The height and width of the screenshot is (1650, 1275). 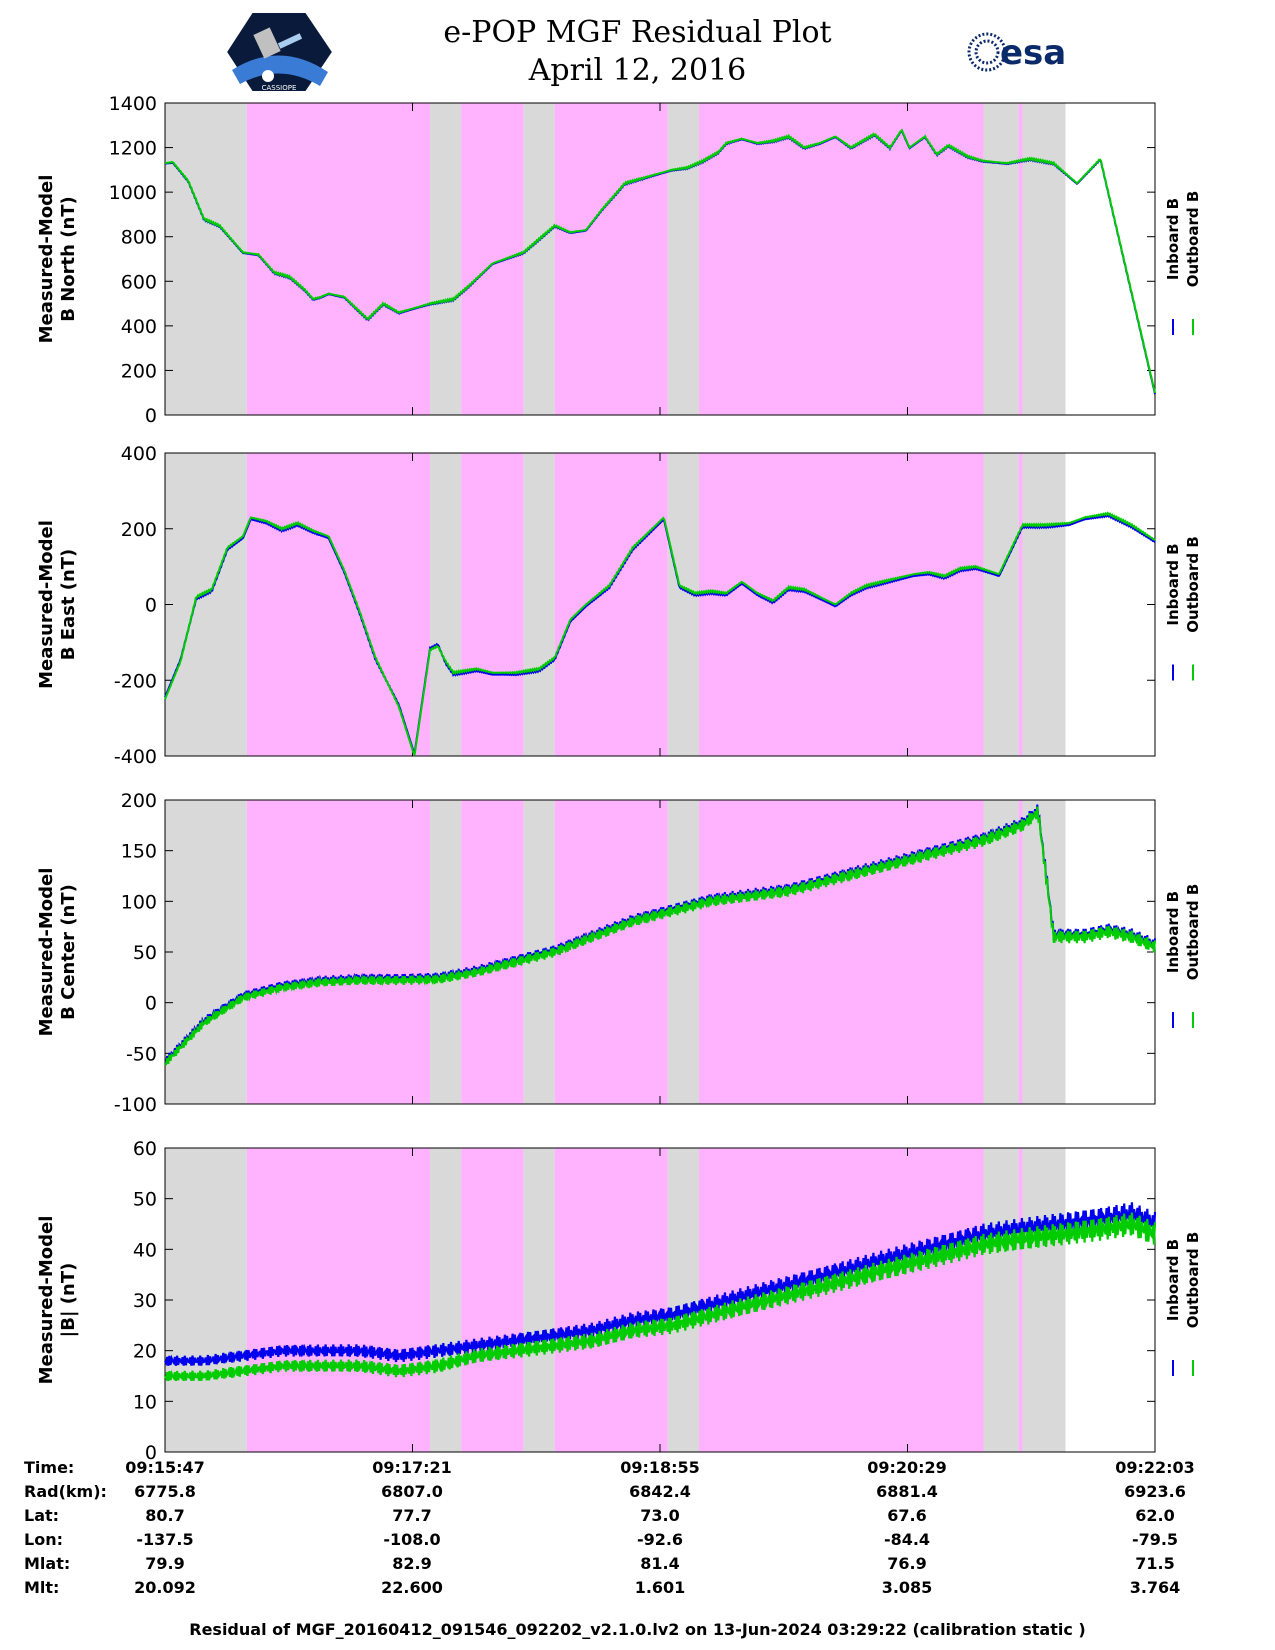 What do you see at coordinates (637, 1518) in the screenshot?
I see `info-row: Lat: 80.7 77.7 73.0 67.6 62.0` at bounding box center [637, 1518].